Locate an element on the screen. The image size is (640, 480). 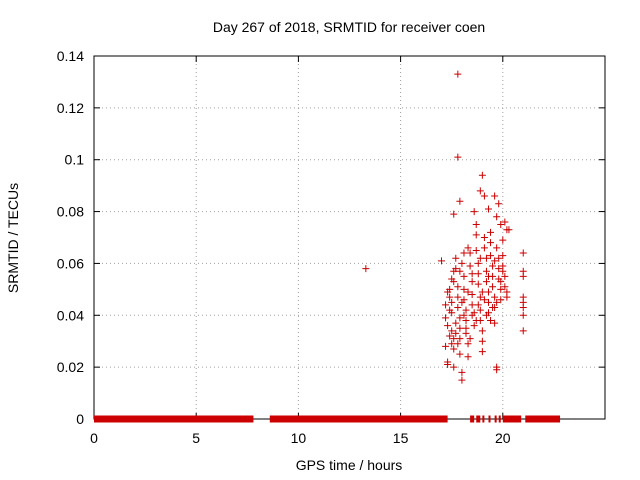
x-tick-labels: 0 5 10 15 20 is located at coordinates (300, 438).